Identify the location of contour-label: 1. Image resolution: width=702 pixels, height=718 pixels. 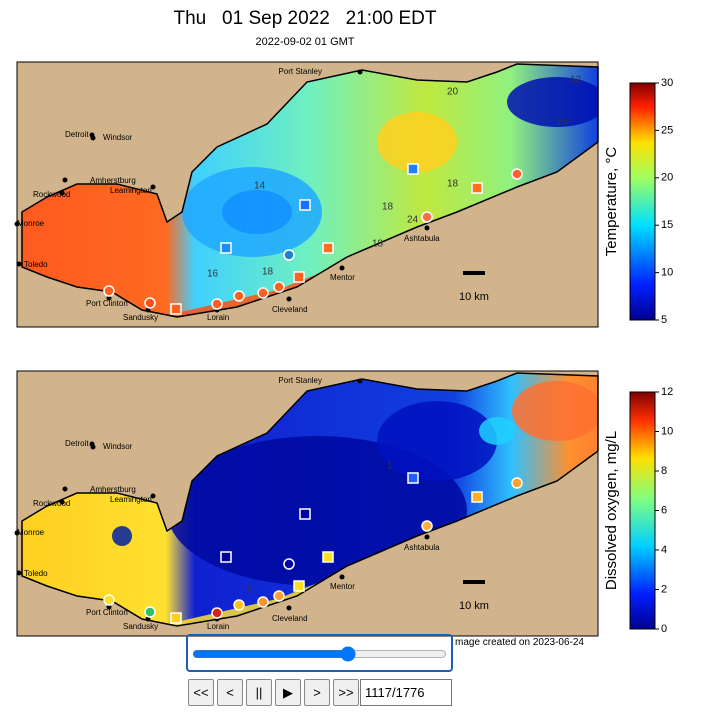
(390, 466).